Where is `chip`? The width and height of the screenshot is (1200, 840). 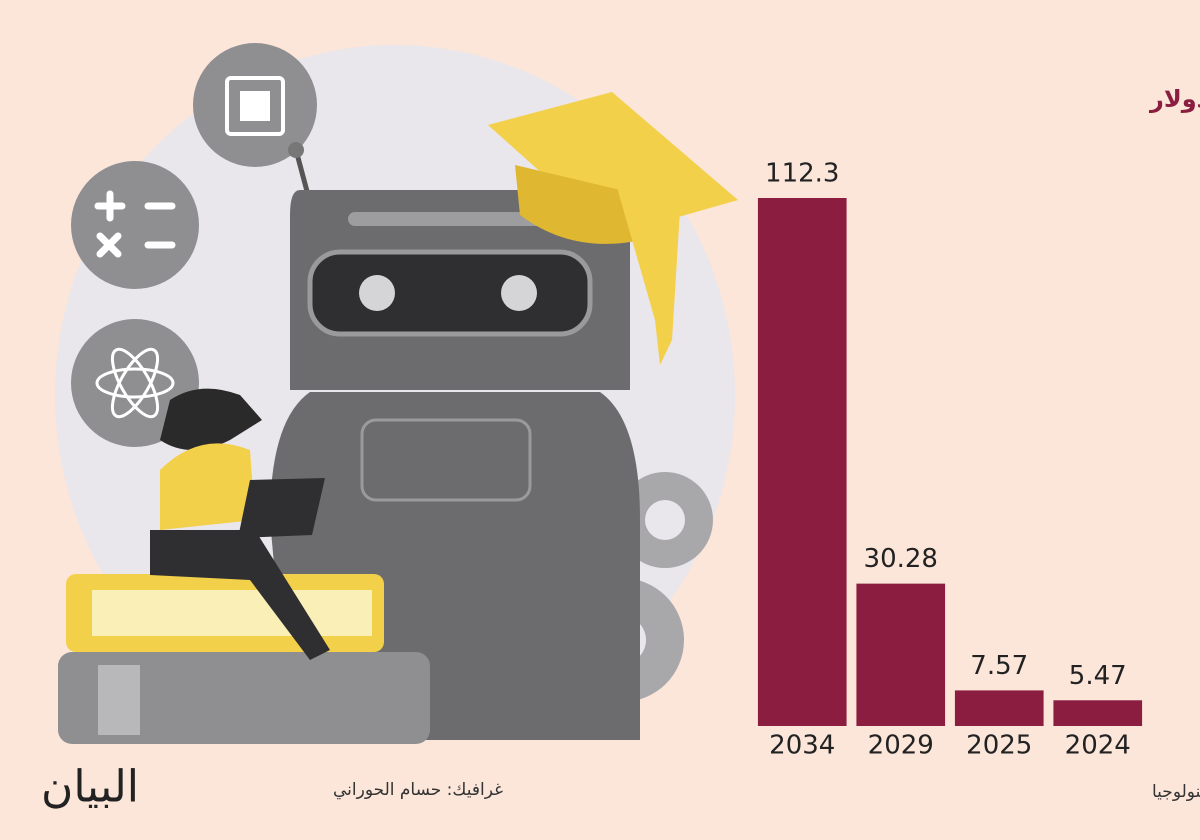 chip is located at coordinates (255, 106).